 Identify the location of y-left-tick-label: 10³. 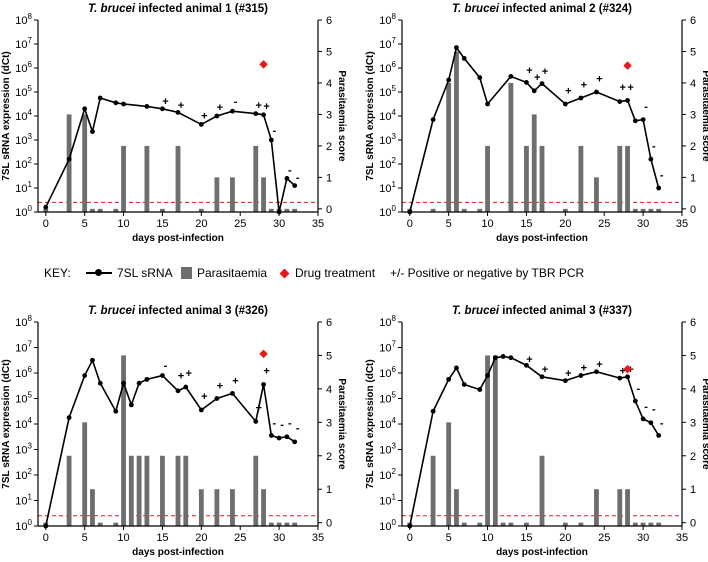
(23, 449).